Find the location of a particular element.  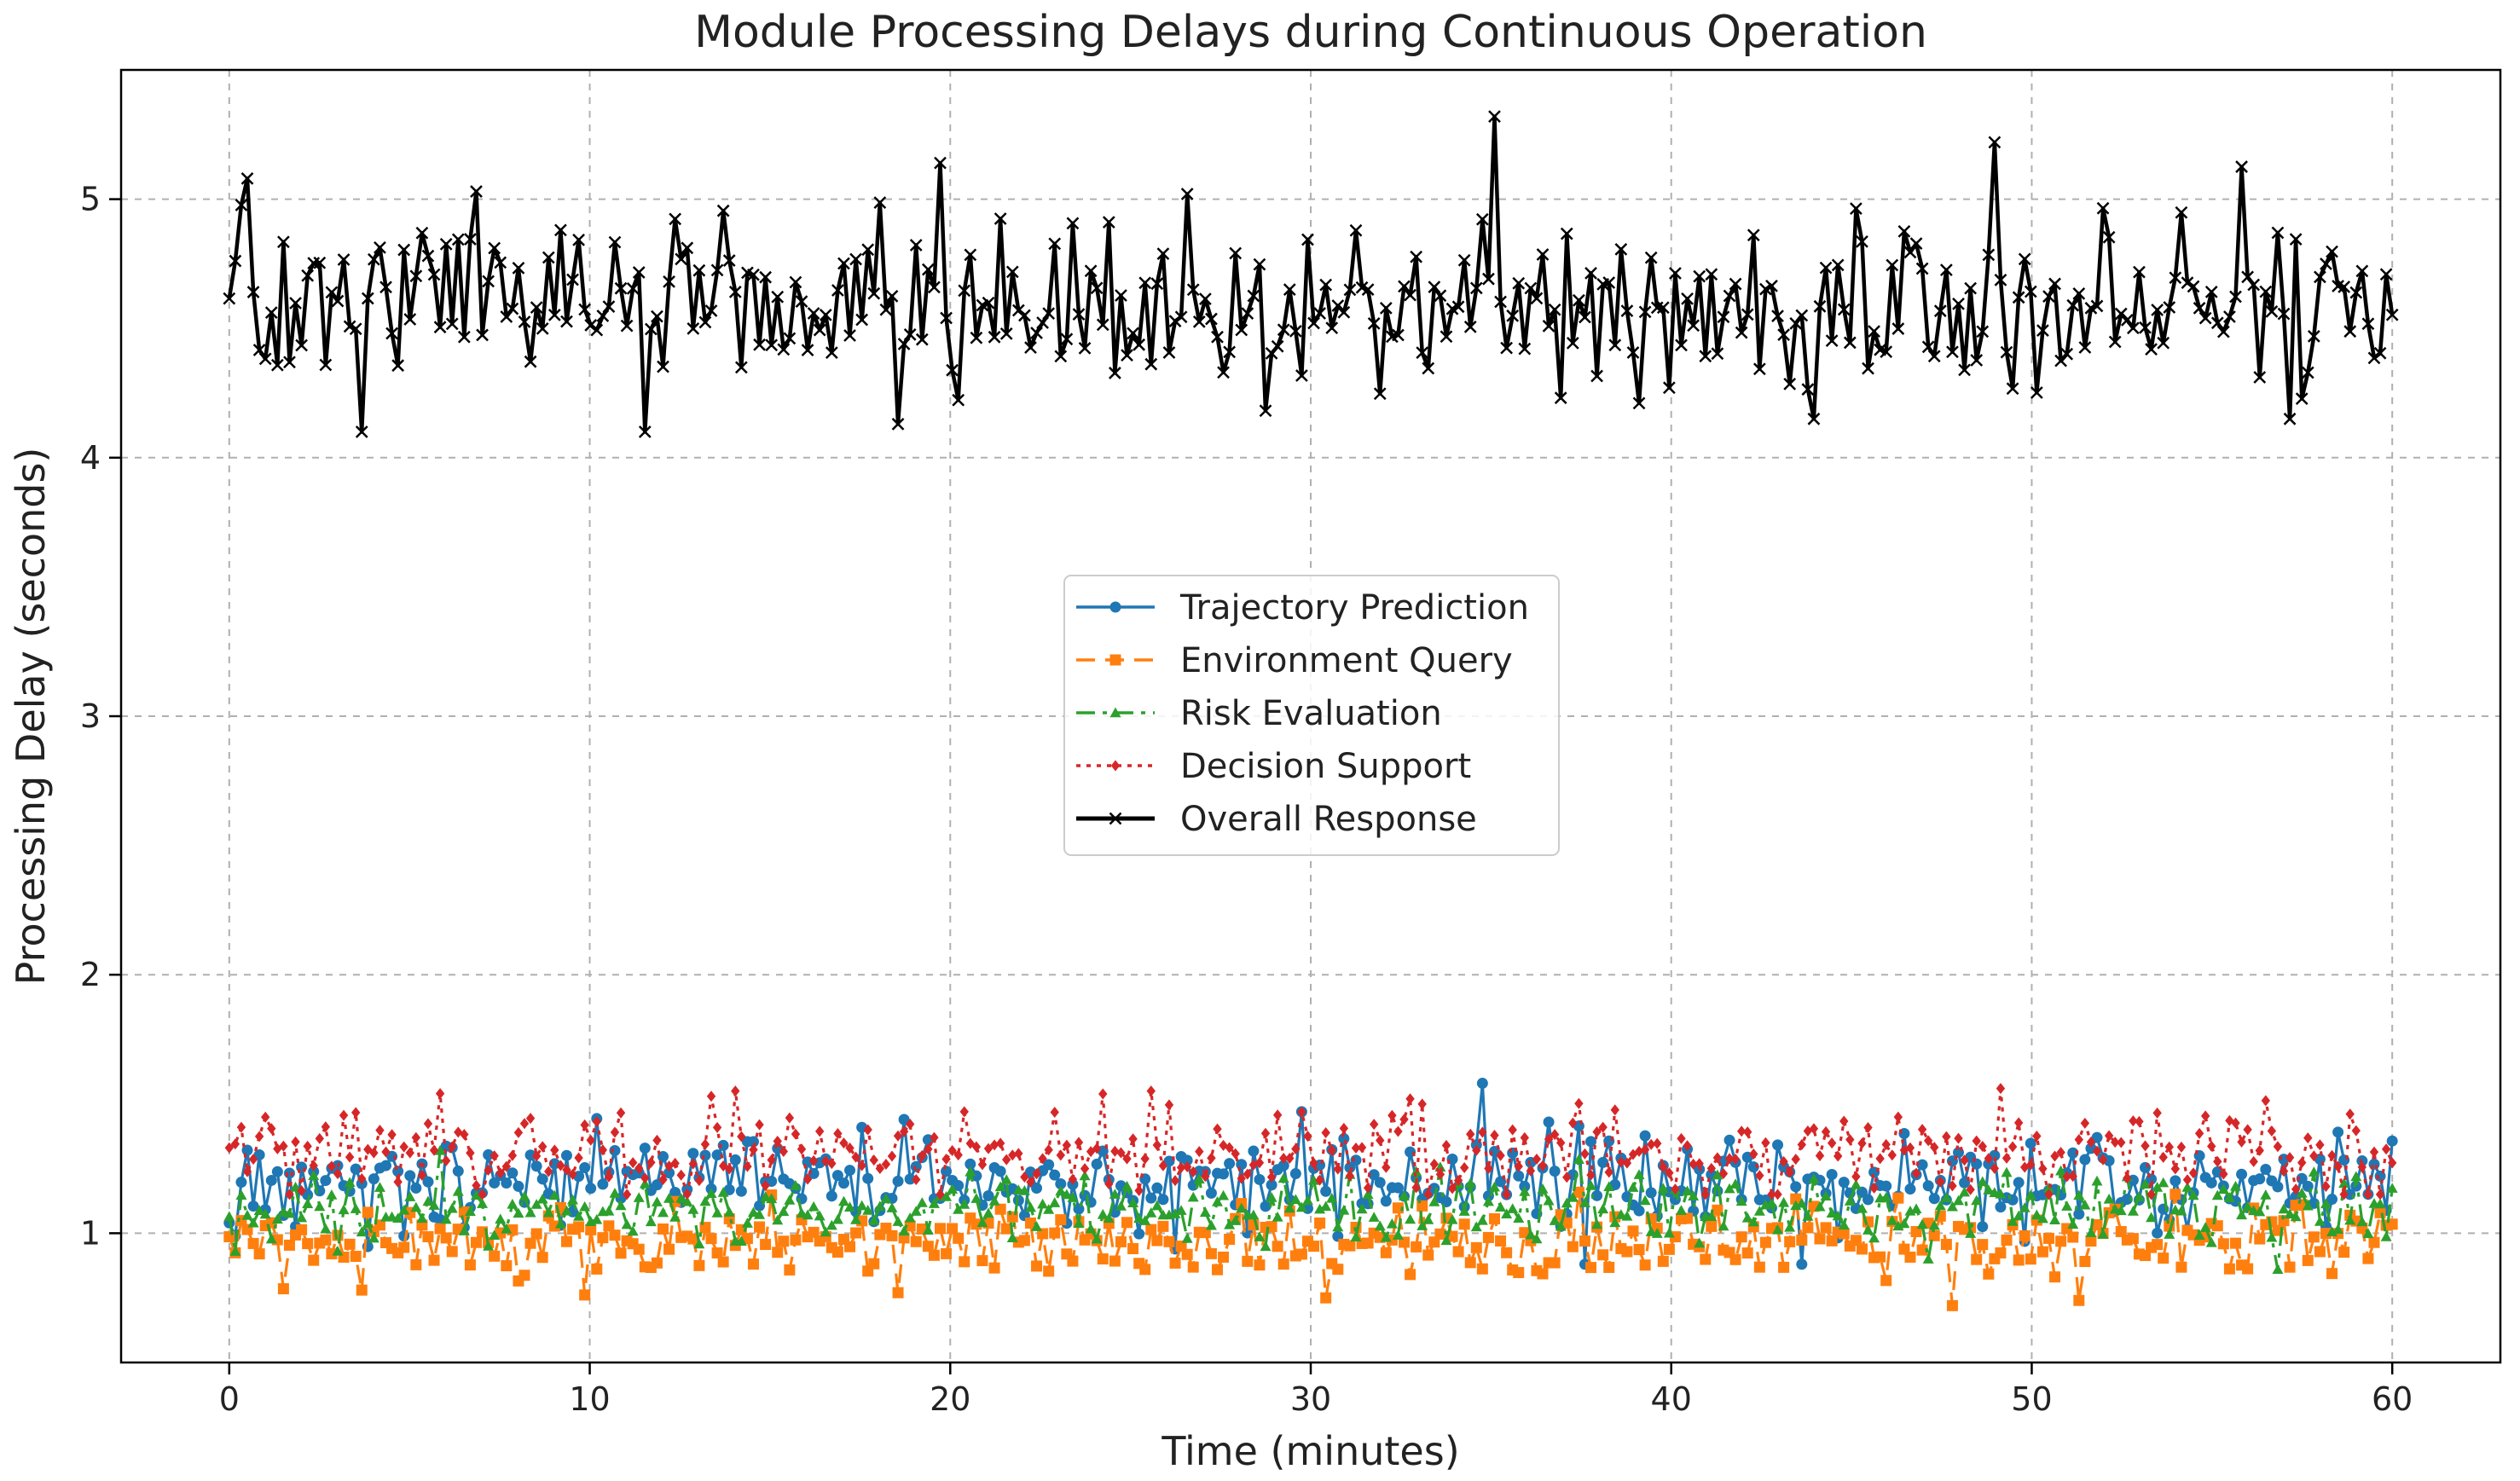

x-tick-label: 0 is located at coordinates (230, 1399).